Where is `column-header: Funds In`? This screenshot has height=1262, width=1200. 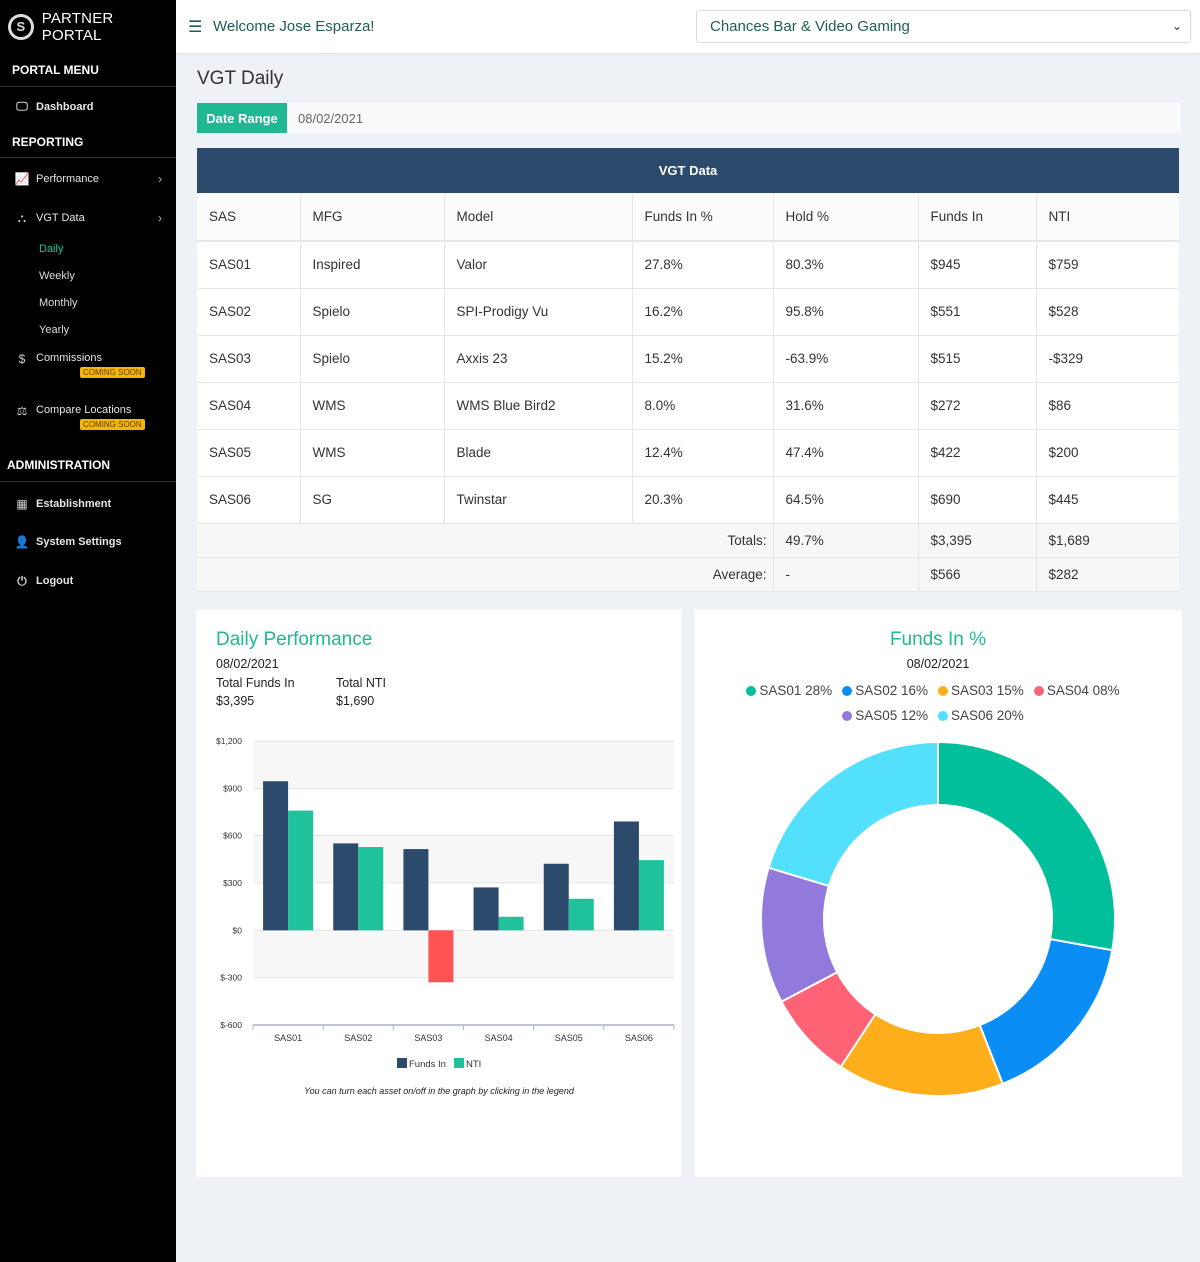
column-header: Funds In is located at coordinates (977, 217).